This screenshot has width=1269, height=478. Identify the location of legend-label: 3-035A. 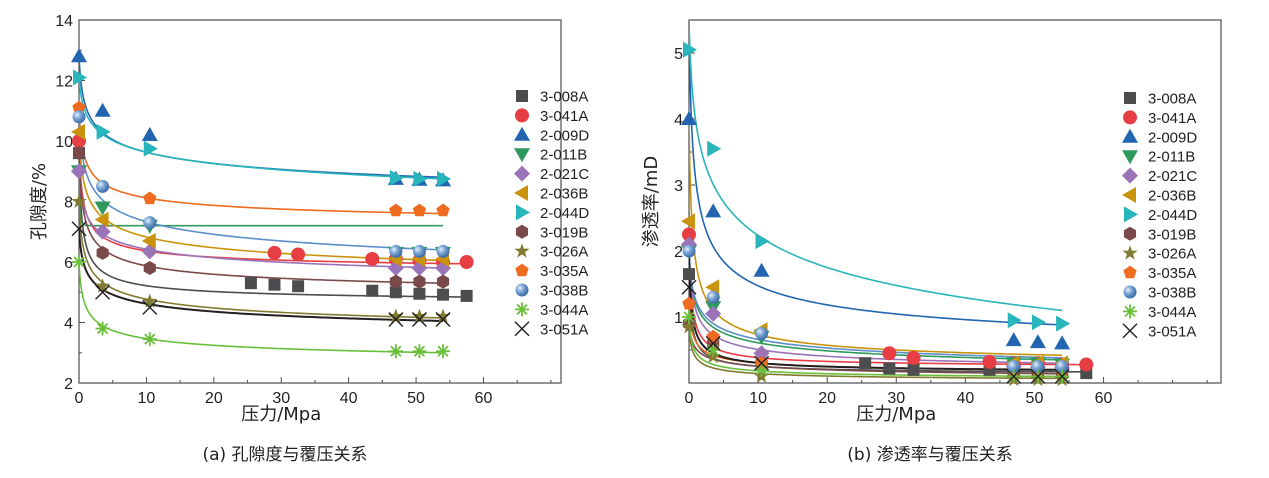
(564, 271).